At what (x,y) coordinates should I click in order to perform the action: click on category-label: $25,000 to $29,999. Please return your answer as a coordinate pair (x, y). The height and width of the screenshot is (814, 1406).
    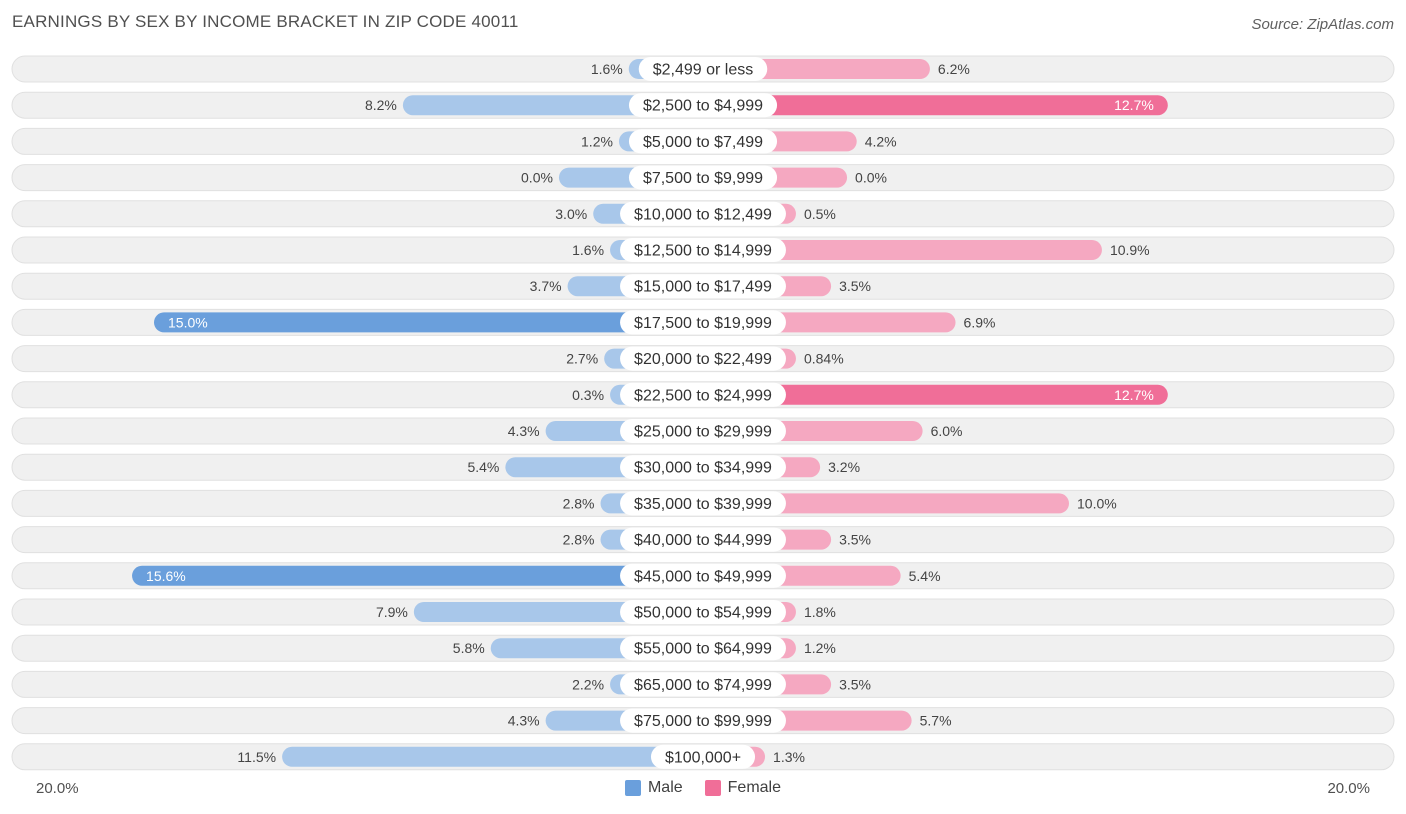
    Looking at the image, I should click on (703, 432).